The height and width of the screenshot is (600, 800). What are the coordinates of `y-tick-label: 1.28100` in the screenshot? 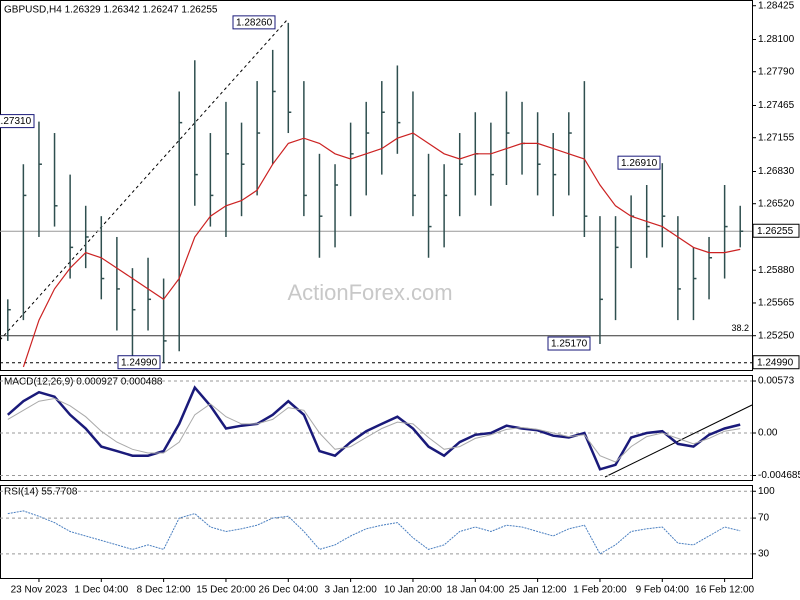 It's located at (776, 39).